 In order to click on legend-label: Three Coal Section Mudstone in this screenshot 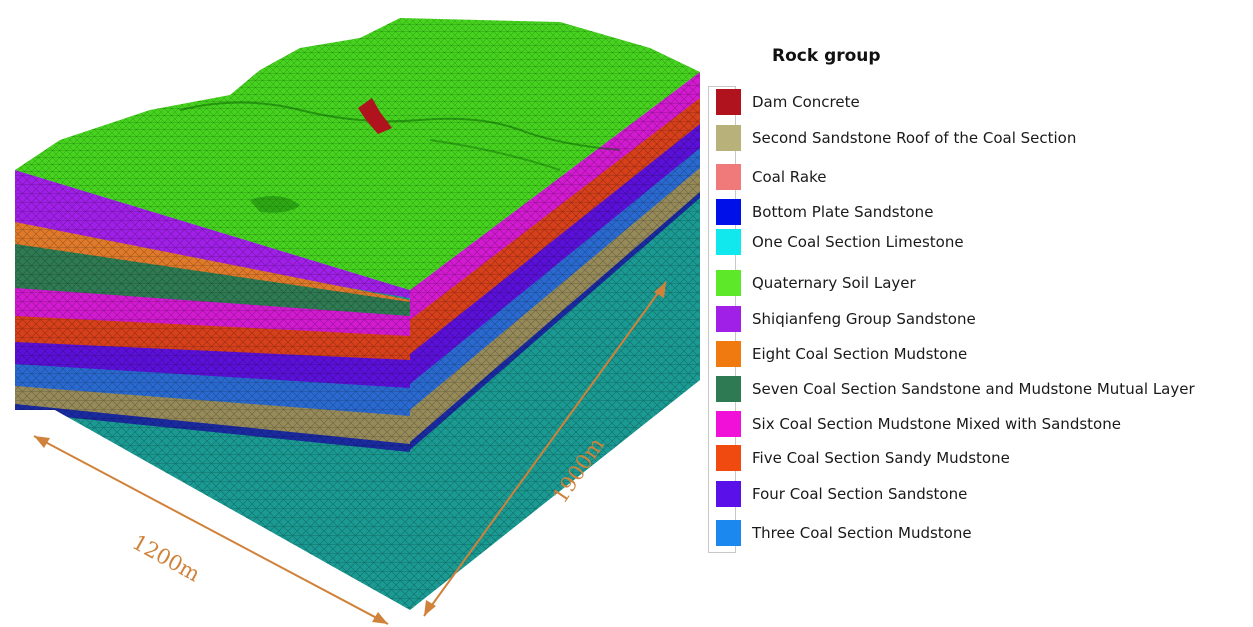, I will do `click(862, 533)`.